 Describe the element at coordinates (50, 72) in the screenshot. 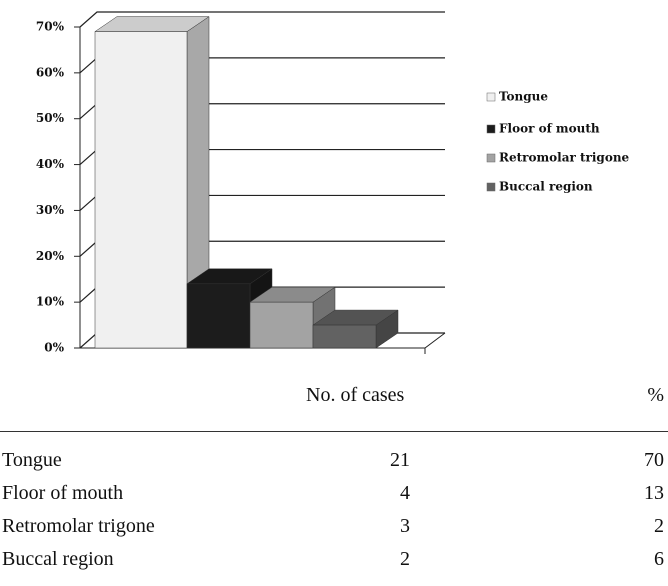

I see `y-tick-label: 60%` at that location.